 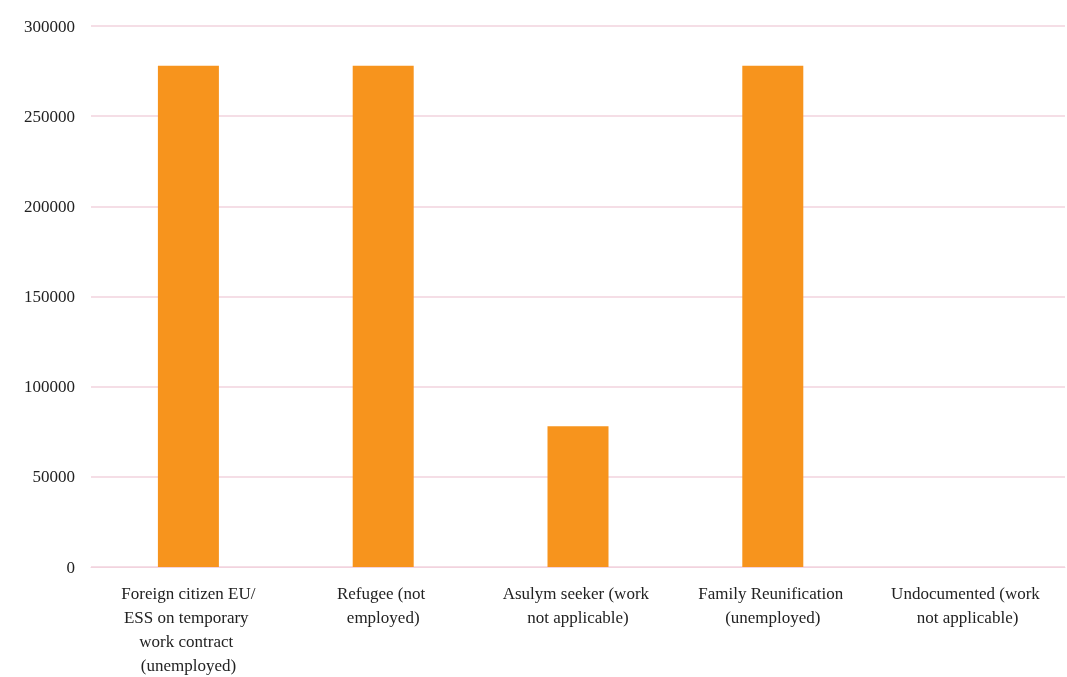 What do you see at coordinates (773, 605) in the screenshot?
I see `x-tick-label: Family Reunification (unemployed)` at bounding box center [773, 605].